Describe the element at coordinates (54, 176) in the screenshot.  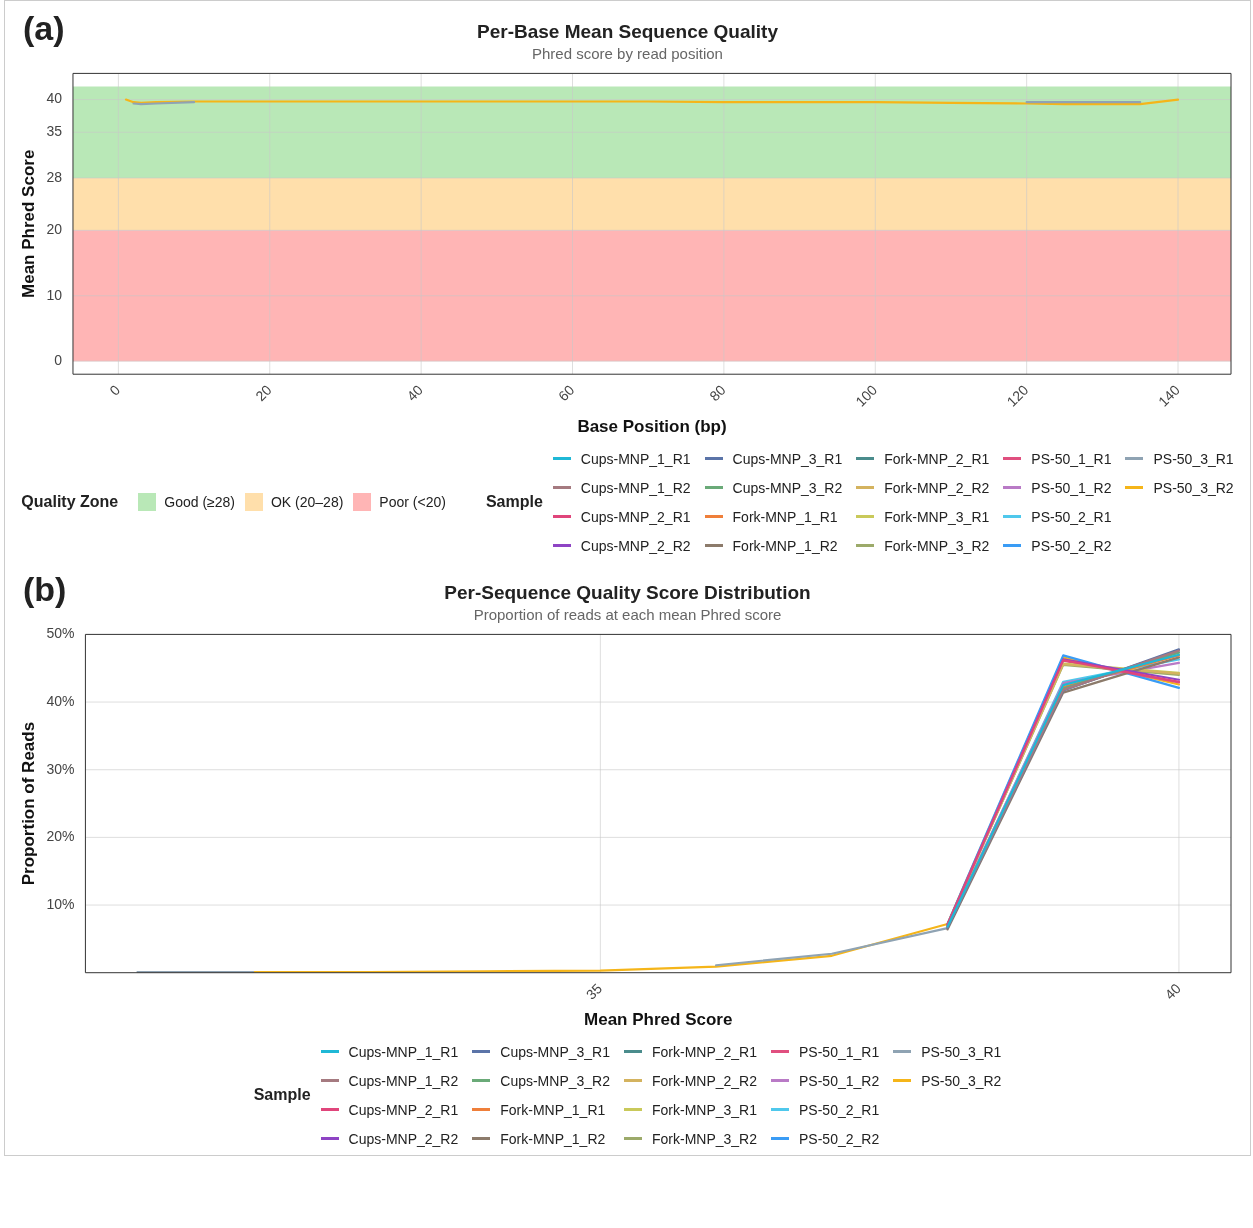
I see `y-tick-label: 28` at that location.